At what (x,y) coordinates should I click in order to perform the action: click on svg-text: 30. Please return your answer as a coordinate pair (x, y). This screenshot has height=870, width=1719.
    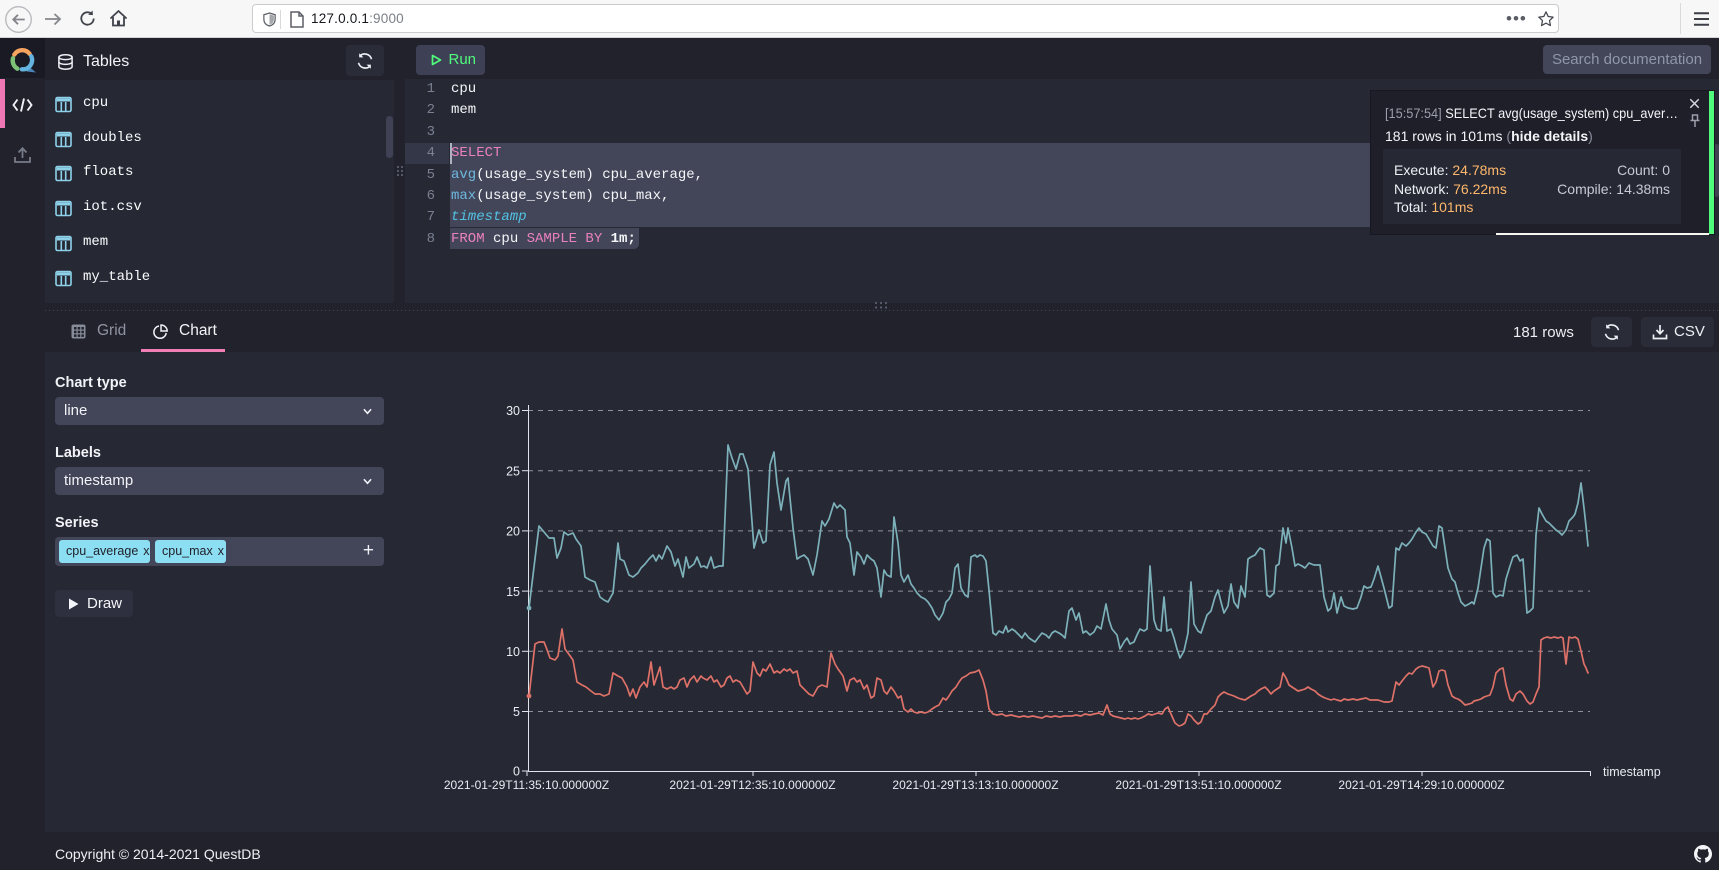
    Looking at the image, I should click on (513, 411).